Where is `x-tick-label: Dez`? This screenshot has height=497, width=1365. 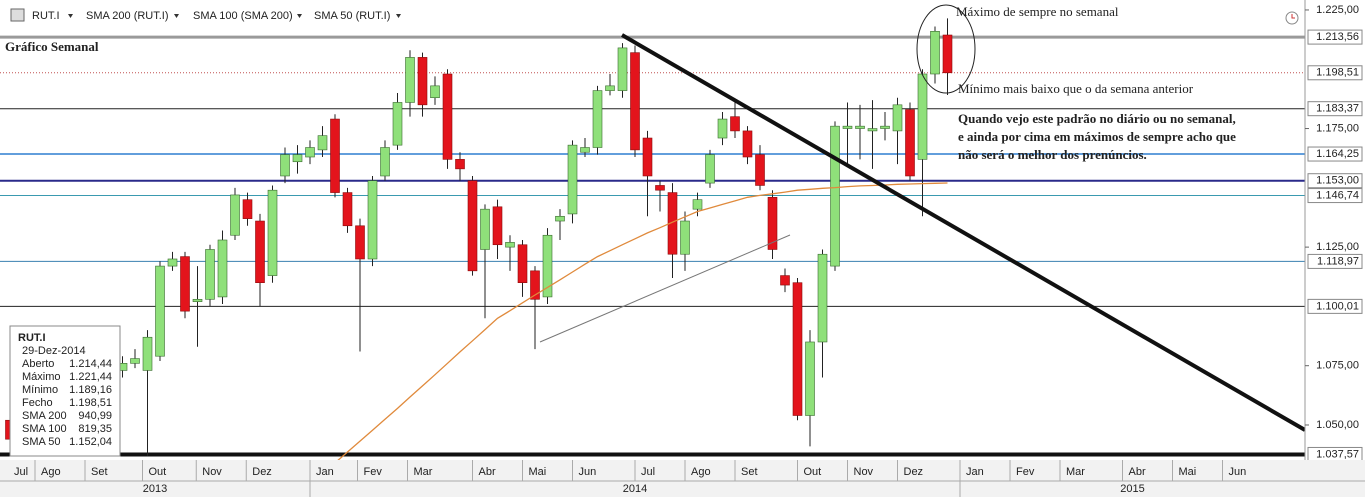
x-tick-label: Dez is located at coordinates (262, 472).